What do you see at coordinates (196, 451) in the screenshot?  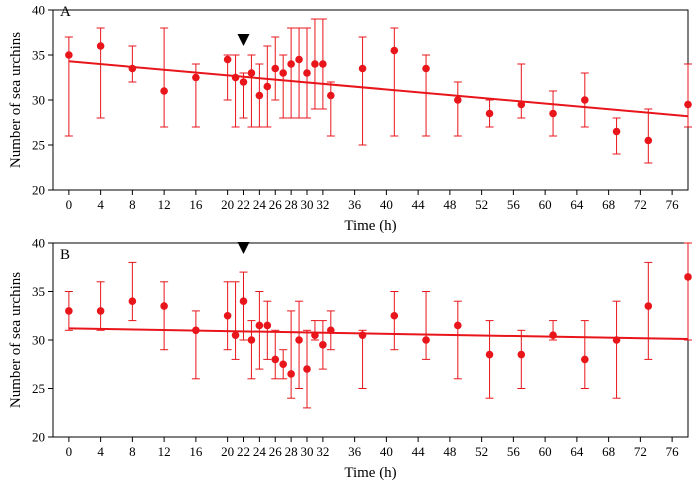 I see `x-tick-label: 16` at bounding box center [196, 451].